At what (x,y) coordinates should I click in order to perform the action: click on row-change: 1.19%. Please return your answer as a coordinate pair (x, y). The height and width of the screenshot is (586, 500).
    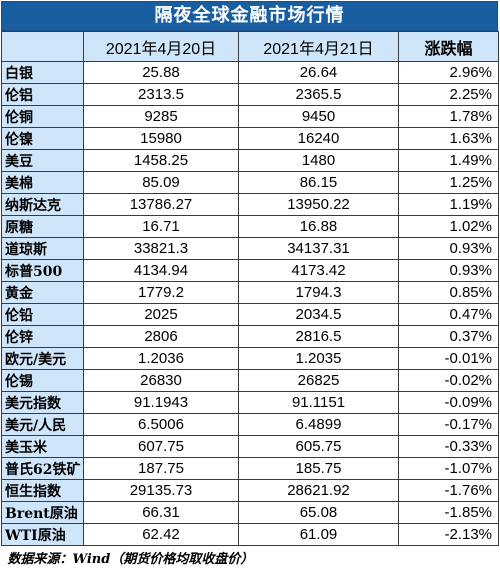
    Looking at the image, I should click on (448, 204).